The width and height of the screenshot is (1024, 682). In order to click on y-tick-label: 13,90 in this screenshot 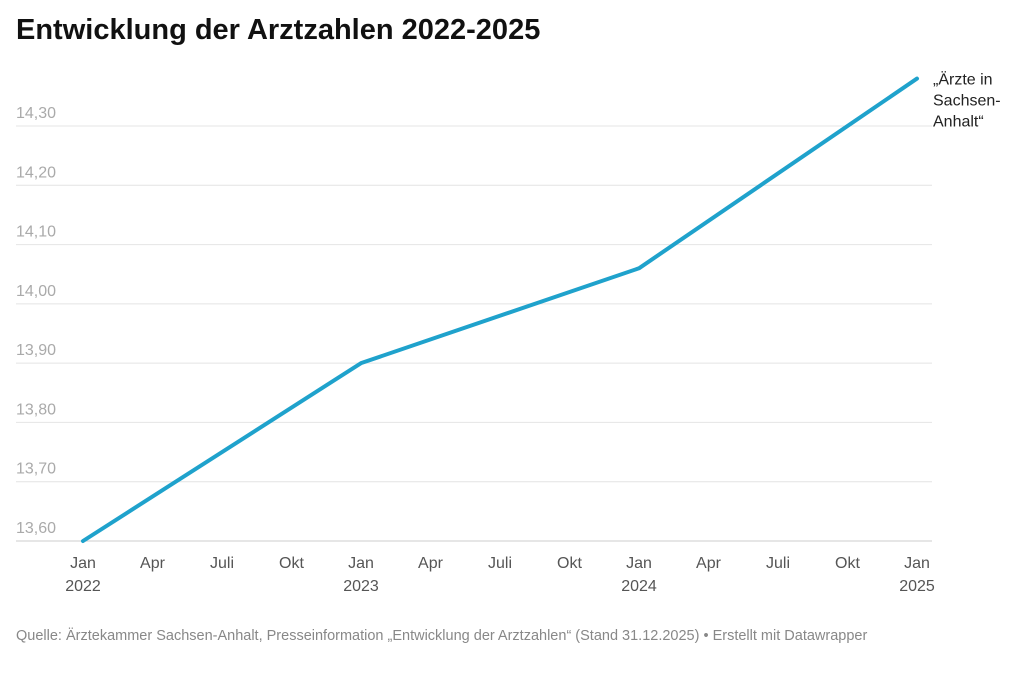, I will do `click(36, 350)`.